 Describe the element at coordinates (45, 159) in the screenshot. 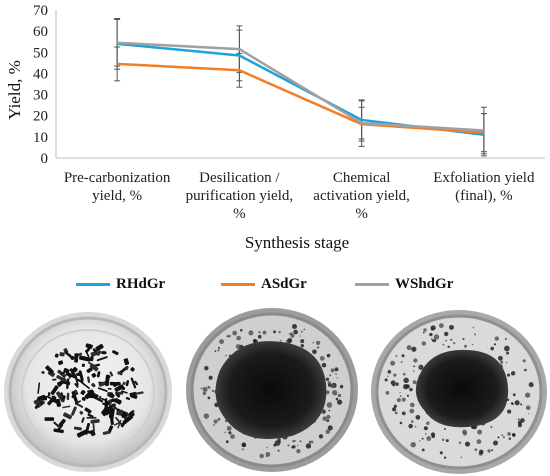

I see `y-tick-label: 0` at that location.